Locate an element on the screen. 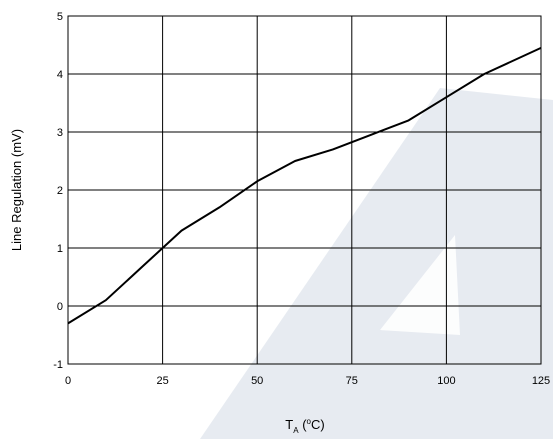  x-axis-label-unit-open: ( is located at coordinates (303, 424).